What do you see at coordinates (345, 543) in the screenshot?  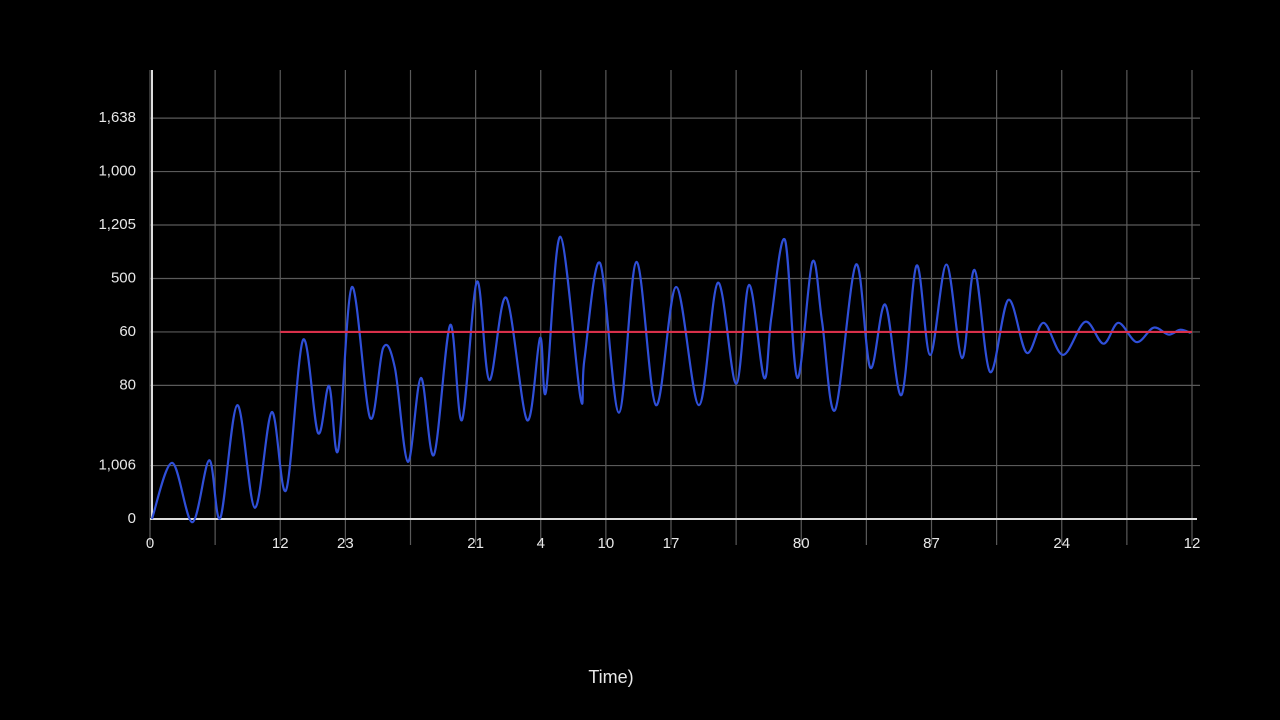 I see `x-tick-label: 23` at bounding box center [345, 543].